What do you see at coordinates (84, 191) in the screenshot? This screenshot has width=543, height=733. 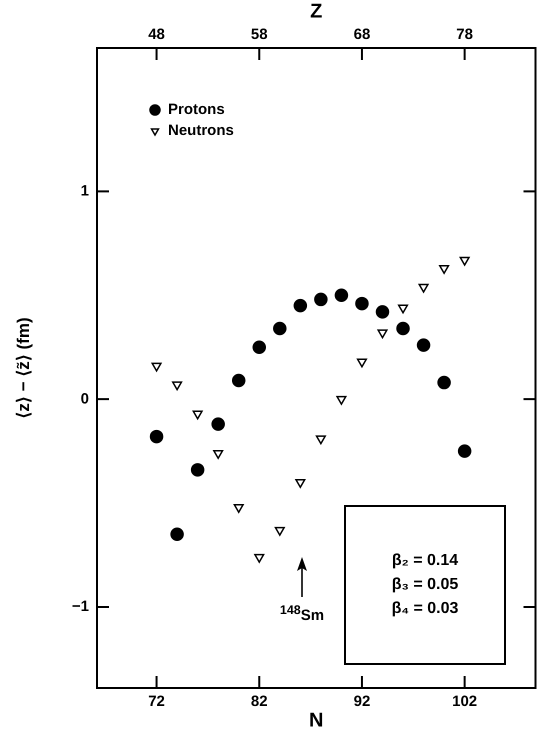 I see `y-tick-label: 1` at bounding box center [84, 191].